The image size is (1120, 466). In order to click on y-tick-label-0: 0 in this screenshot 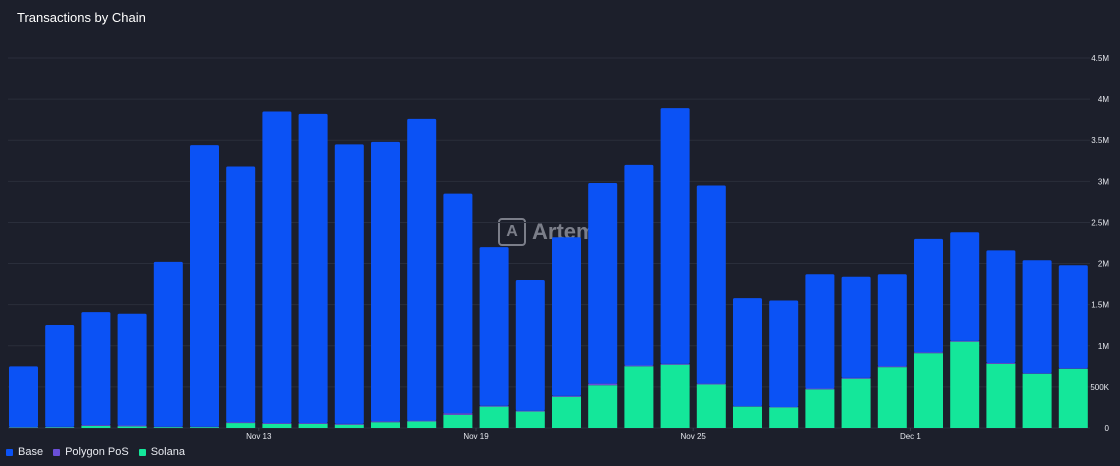, I will do `click(1107, 428)`.